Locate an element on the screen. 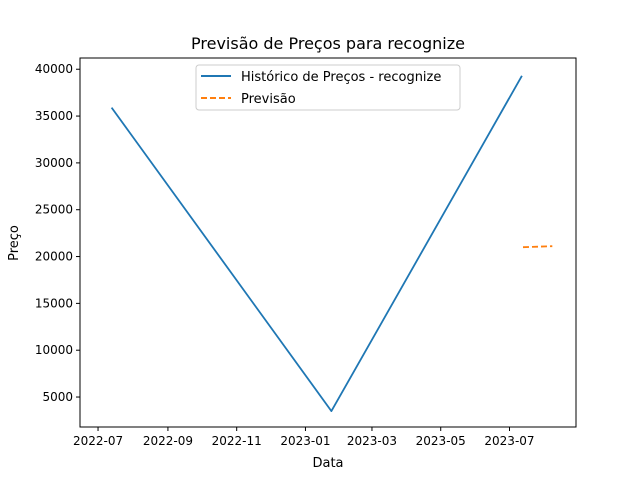  y-axis-label: Preço is located at coordinates (14, 243).